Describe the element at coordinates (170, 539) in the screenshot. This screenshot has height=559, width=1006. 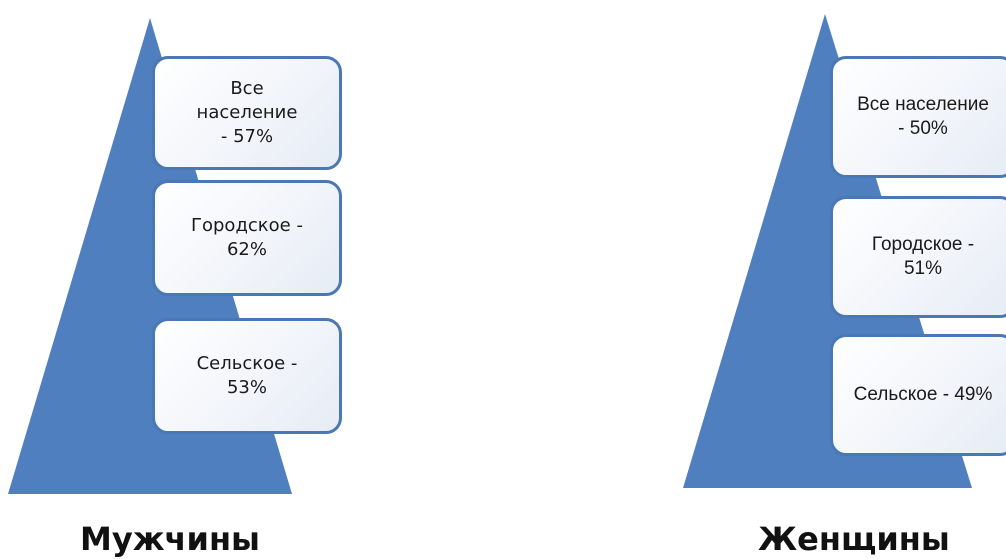
I see `pyramid-men-label: Мужчины` at that location.